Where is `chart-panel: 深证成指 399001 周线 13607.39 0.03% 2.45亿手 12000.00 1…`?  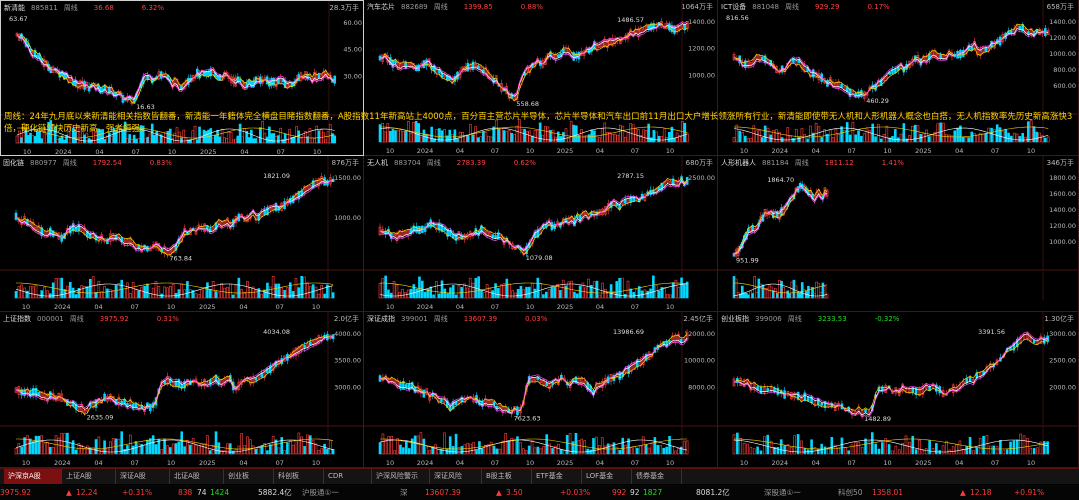 chart-panel: 深证成指 399001 周线 13607.39 0.03% 2.45亿手 12000.00 1… is located at coordinates (541, 390).